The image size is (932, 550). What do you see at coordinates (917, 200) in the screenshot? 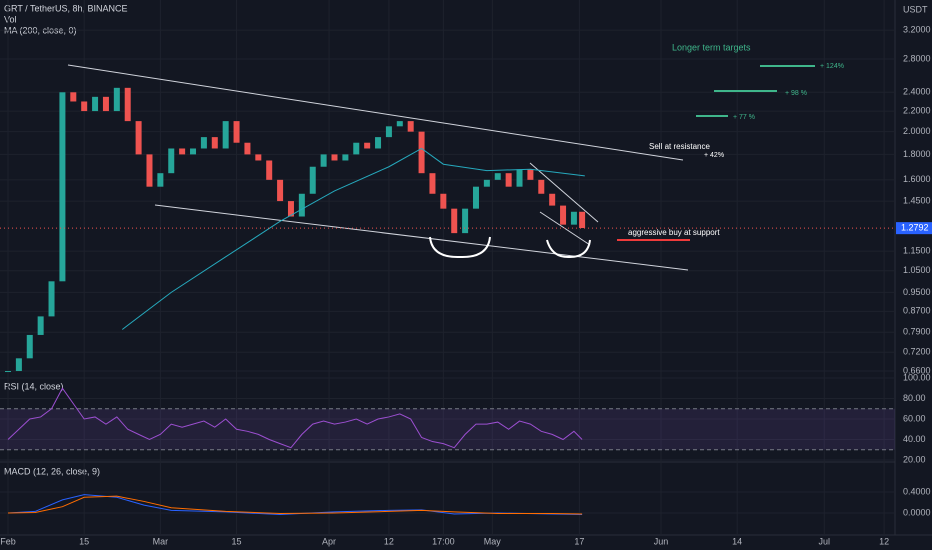
I see `y-tick-label: 1.4500` at bounding box center [917, 200].